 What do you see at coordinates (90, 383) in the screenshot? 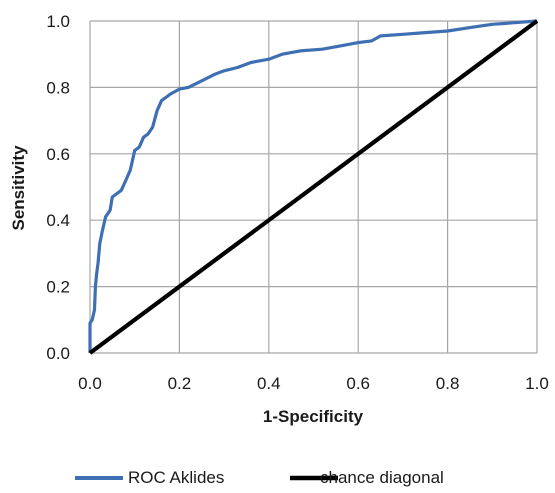
I see `x-tick-label: 0.0` at bounding box center [90, 383].